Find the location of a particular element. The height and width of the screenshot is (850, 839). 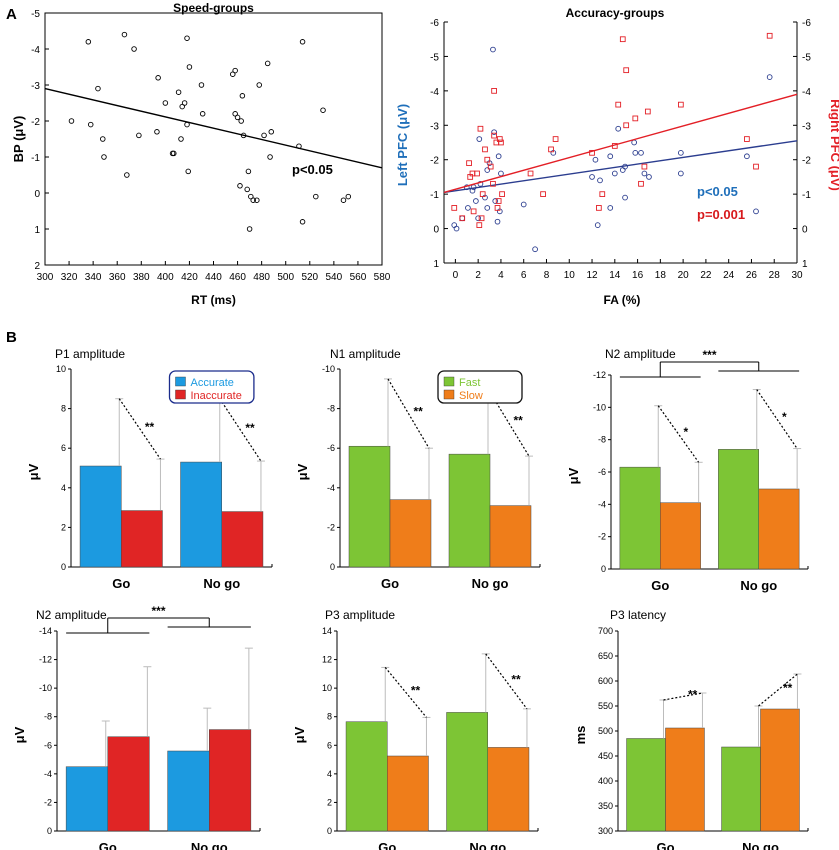

p3l-y-tick-label: 550 is located at coordinates (605, 706).